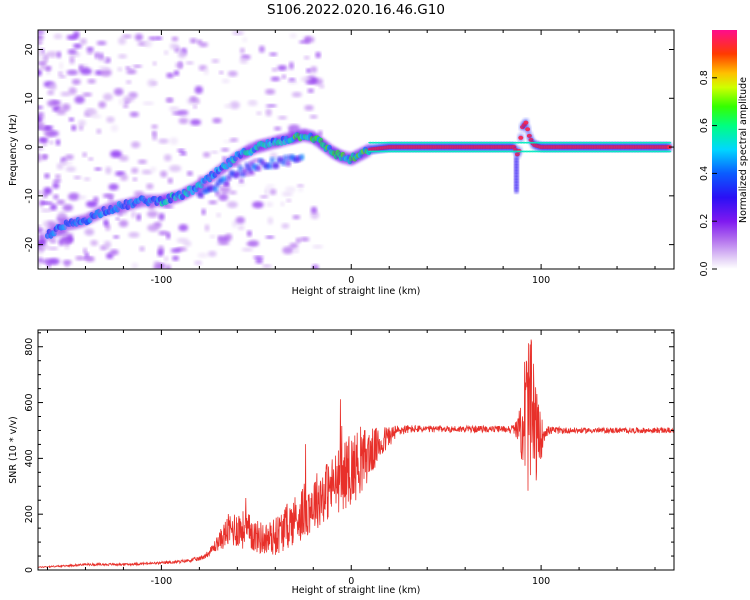 This screenshot has width=750, height=600. Describe the element at coordinates (29, 514) in the screenshot. I see `y-tick-label: 200` at that location.